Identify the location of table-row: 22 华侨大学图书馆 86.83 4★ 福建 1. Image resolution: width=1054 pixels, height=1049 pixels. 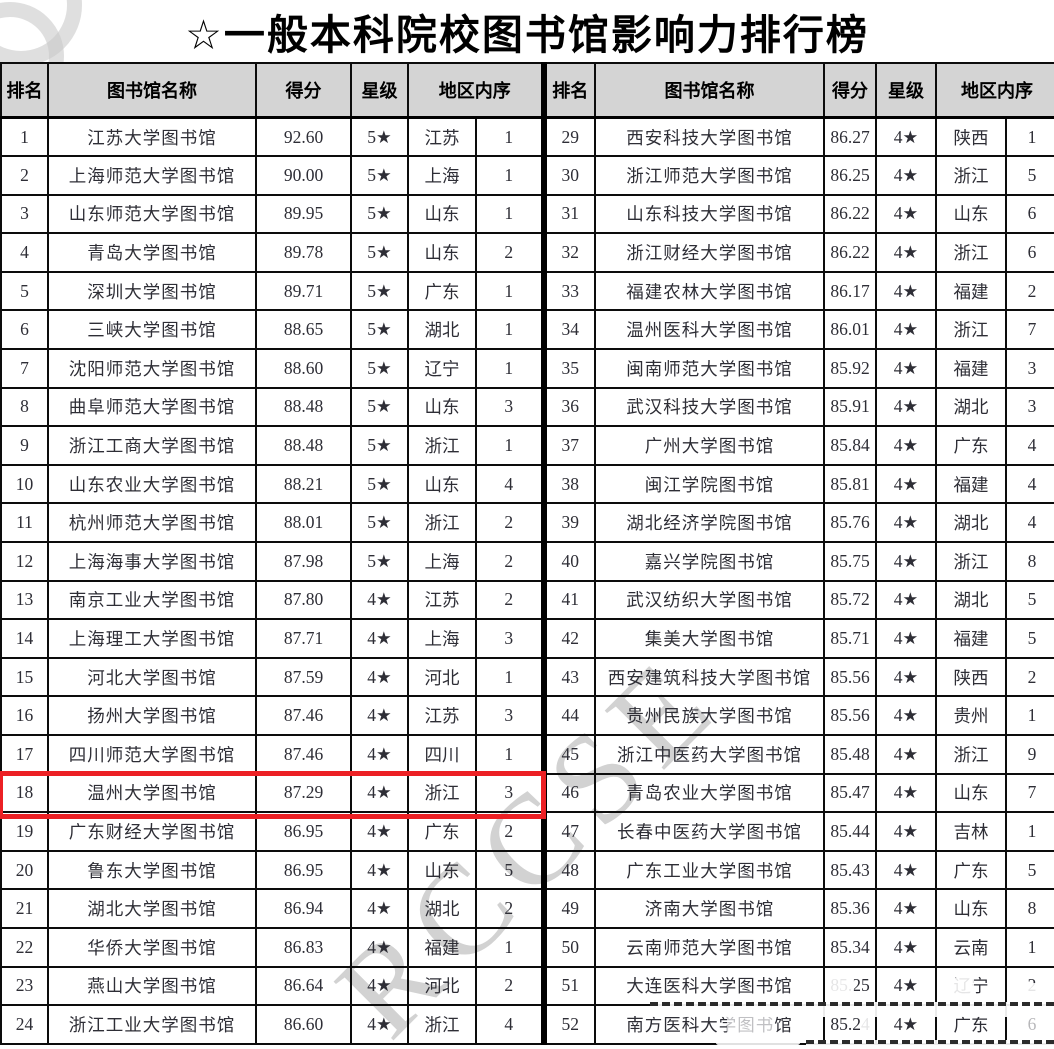
(271, 947).